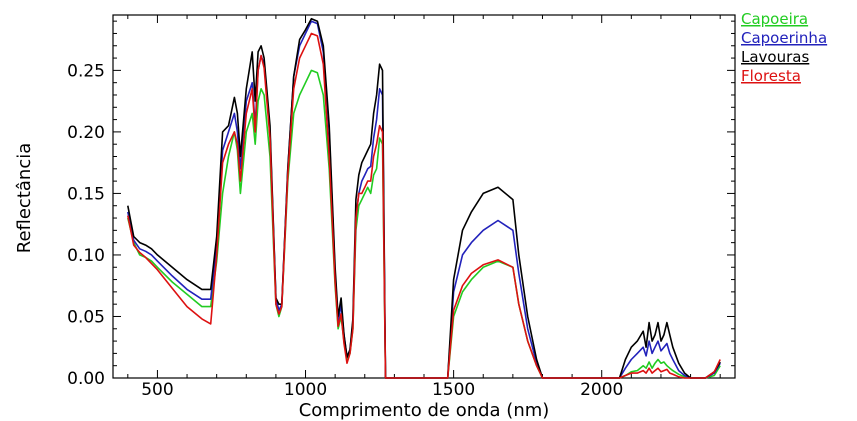  Describe the element at coordinates (305, 390) in the screenshot. I see `x-tick-label: 1000` at that location.